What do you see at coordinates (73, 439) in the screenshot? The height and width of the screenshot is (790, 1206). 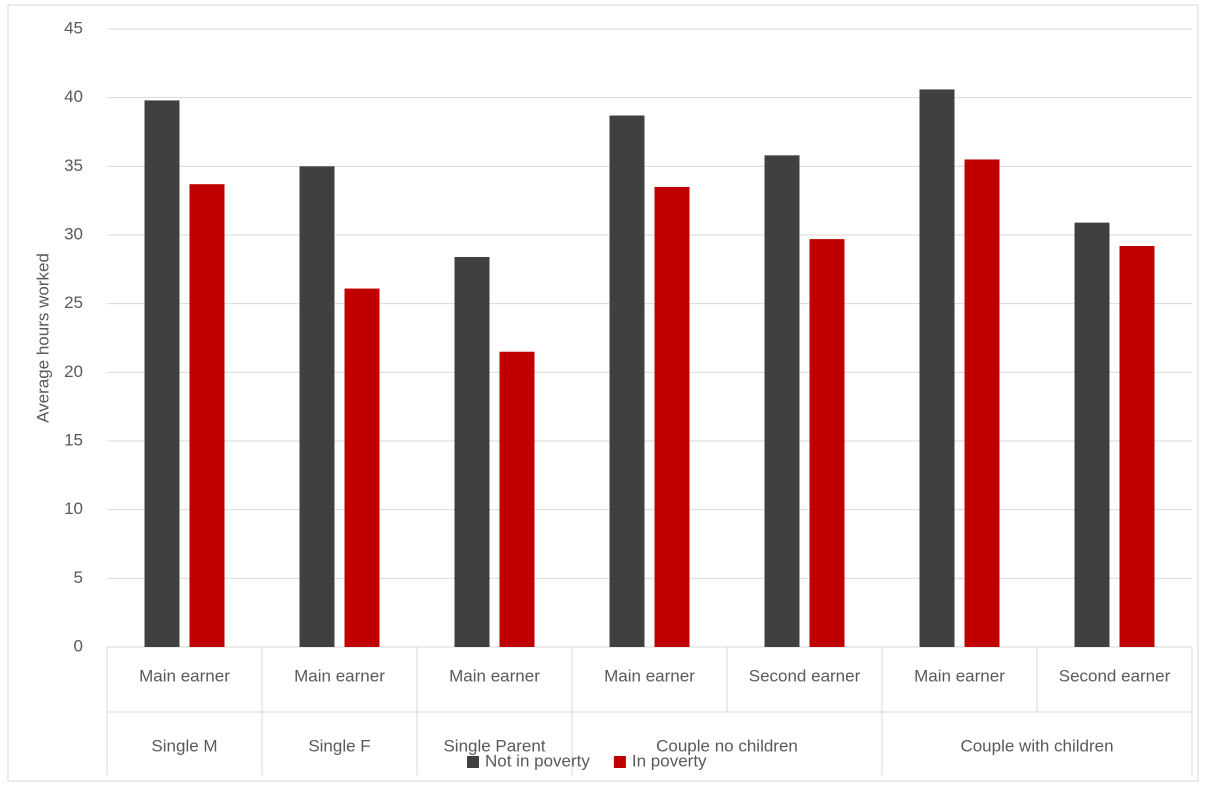 I see `y-tick-label: 15` at bounding box center [73, 439].